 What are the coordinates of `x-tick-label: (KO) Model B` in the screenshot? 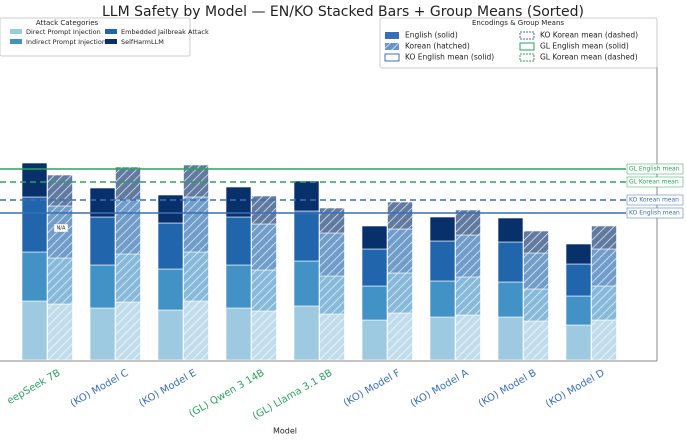 It's located at (508, 389).